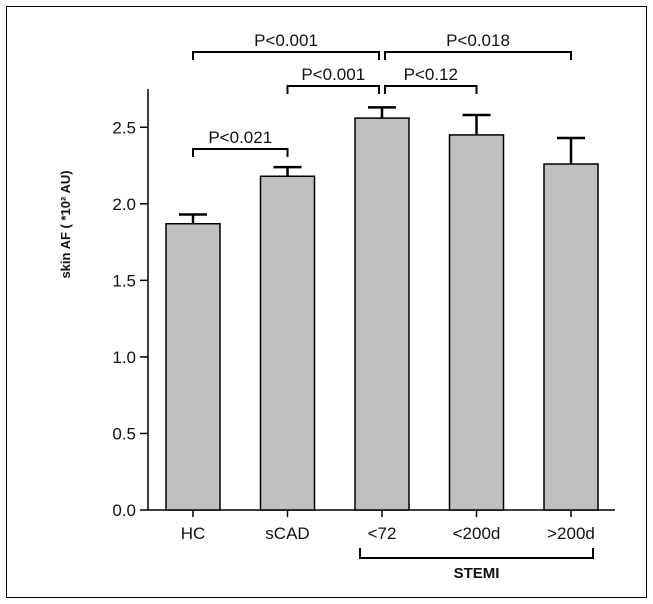  Describe the element at coordinates (287, 533) in the screenshot. I see `x-tick-label: sCAD` at that location.